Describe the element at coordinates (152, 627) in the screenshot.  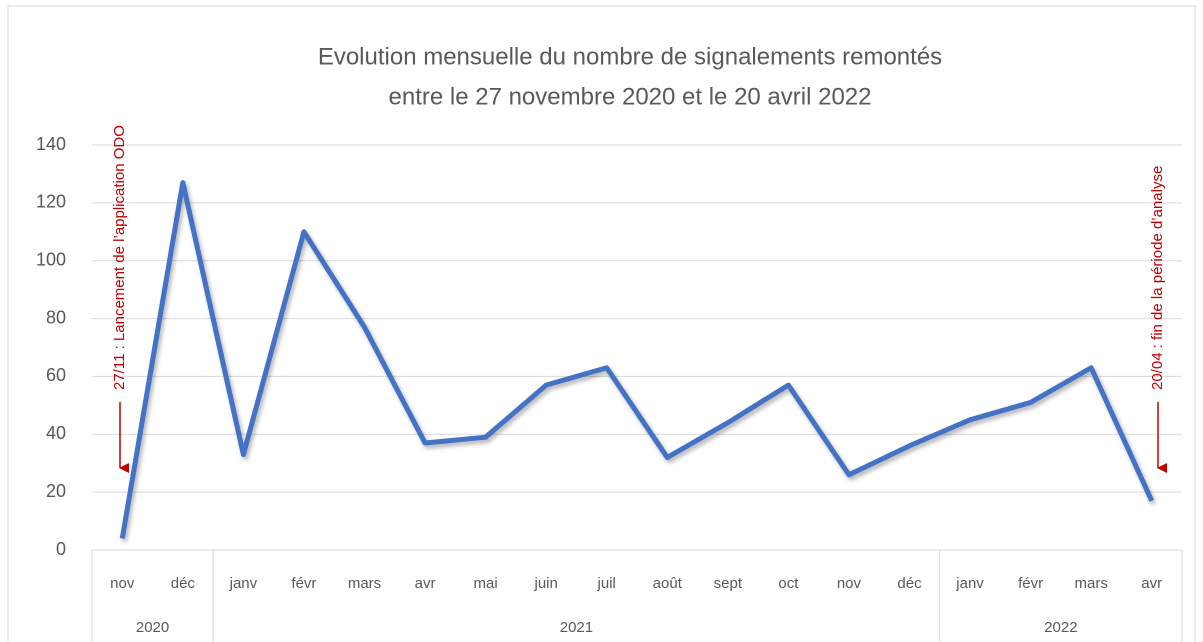
I see `x-group-label: 2020` at that location.